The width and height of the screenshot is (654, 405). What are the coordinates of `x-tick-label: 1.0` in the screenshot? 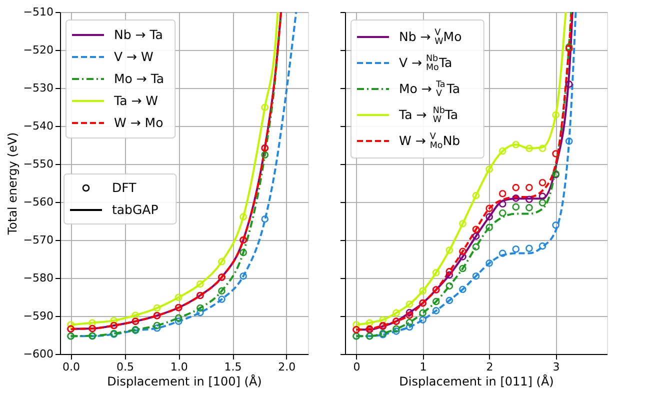 It's located at (179, 367).